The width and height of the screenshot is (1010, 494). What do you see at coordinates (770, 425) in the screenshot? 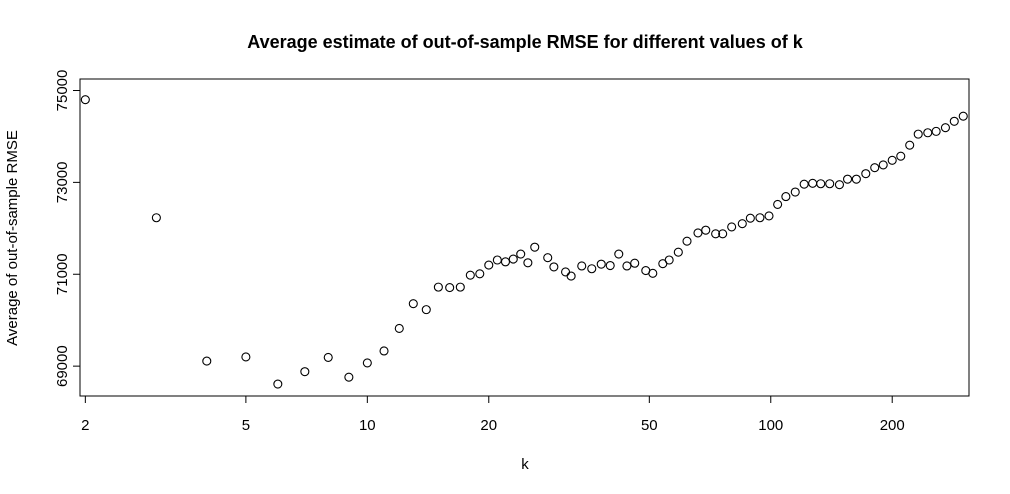
I see `x-tick-label: 100` at bounding box center [770, 425].